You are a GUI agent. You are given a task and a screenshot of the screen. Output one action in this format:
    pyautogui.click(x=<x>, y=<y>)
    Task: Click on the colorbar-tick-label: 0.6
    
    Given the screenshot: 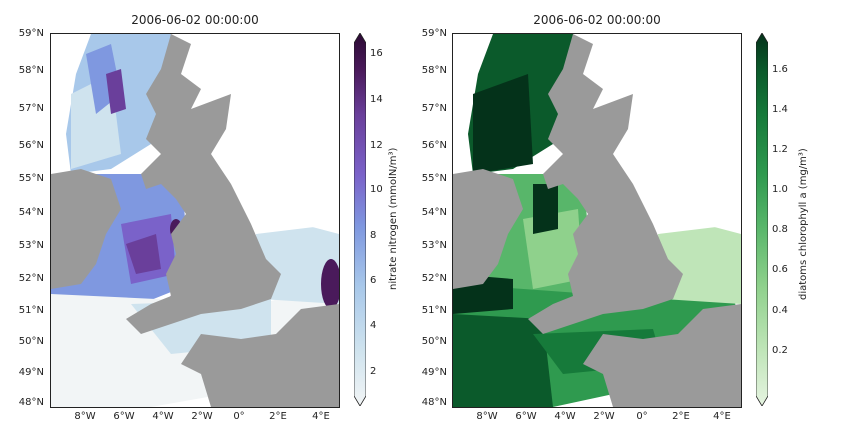 What is the action you would take?
    pyautogui.click(x=780, y=269)
    